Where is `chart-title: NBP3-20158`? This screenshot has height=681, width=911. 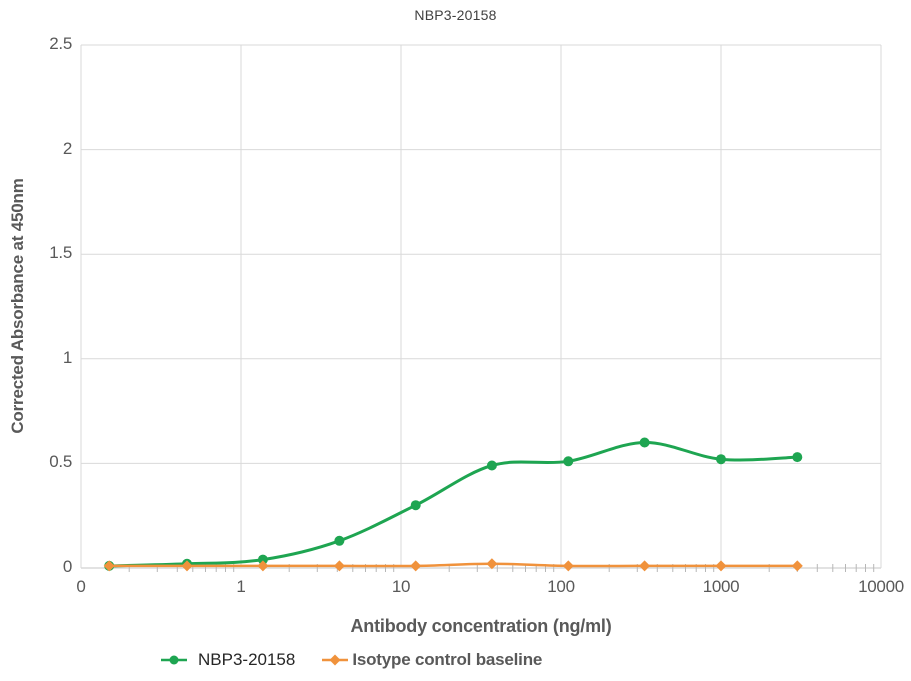
chart-title: NBP3-20158 is located at coordinates (455, 15).